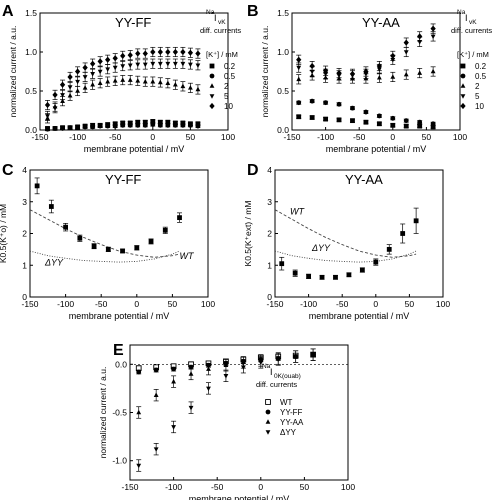 The height and width of the screenshot is (500, 500). Describe the element at coordinates (288, 432) in the screenshot. I see `legend-entry: ΔYY` at that location.